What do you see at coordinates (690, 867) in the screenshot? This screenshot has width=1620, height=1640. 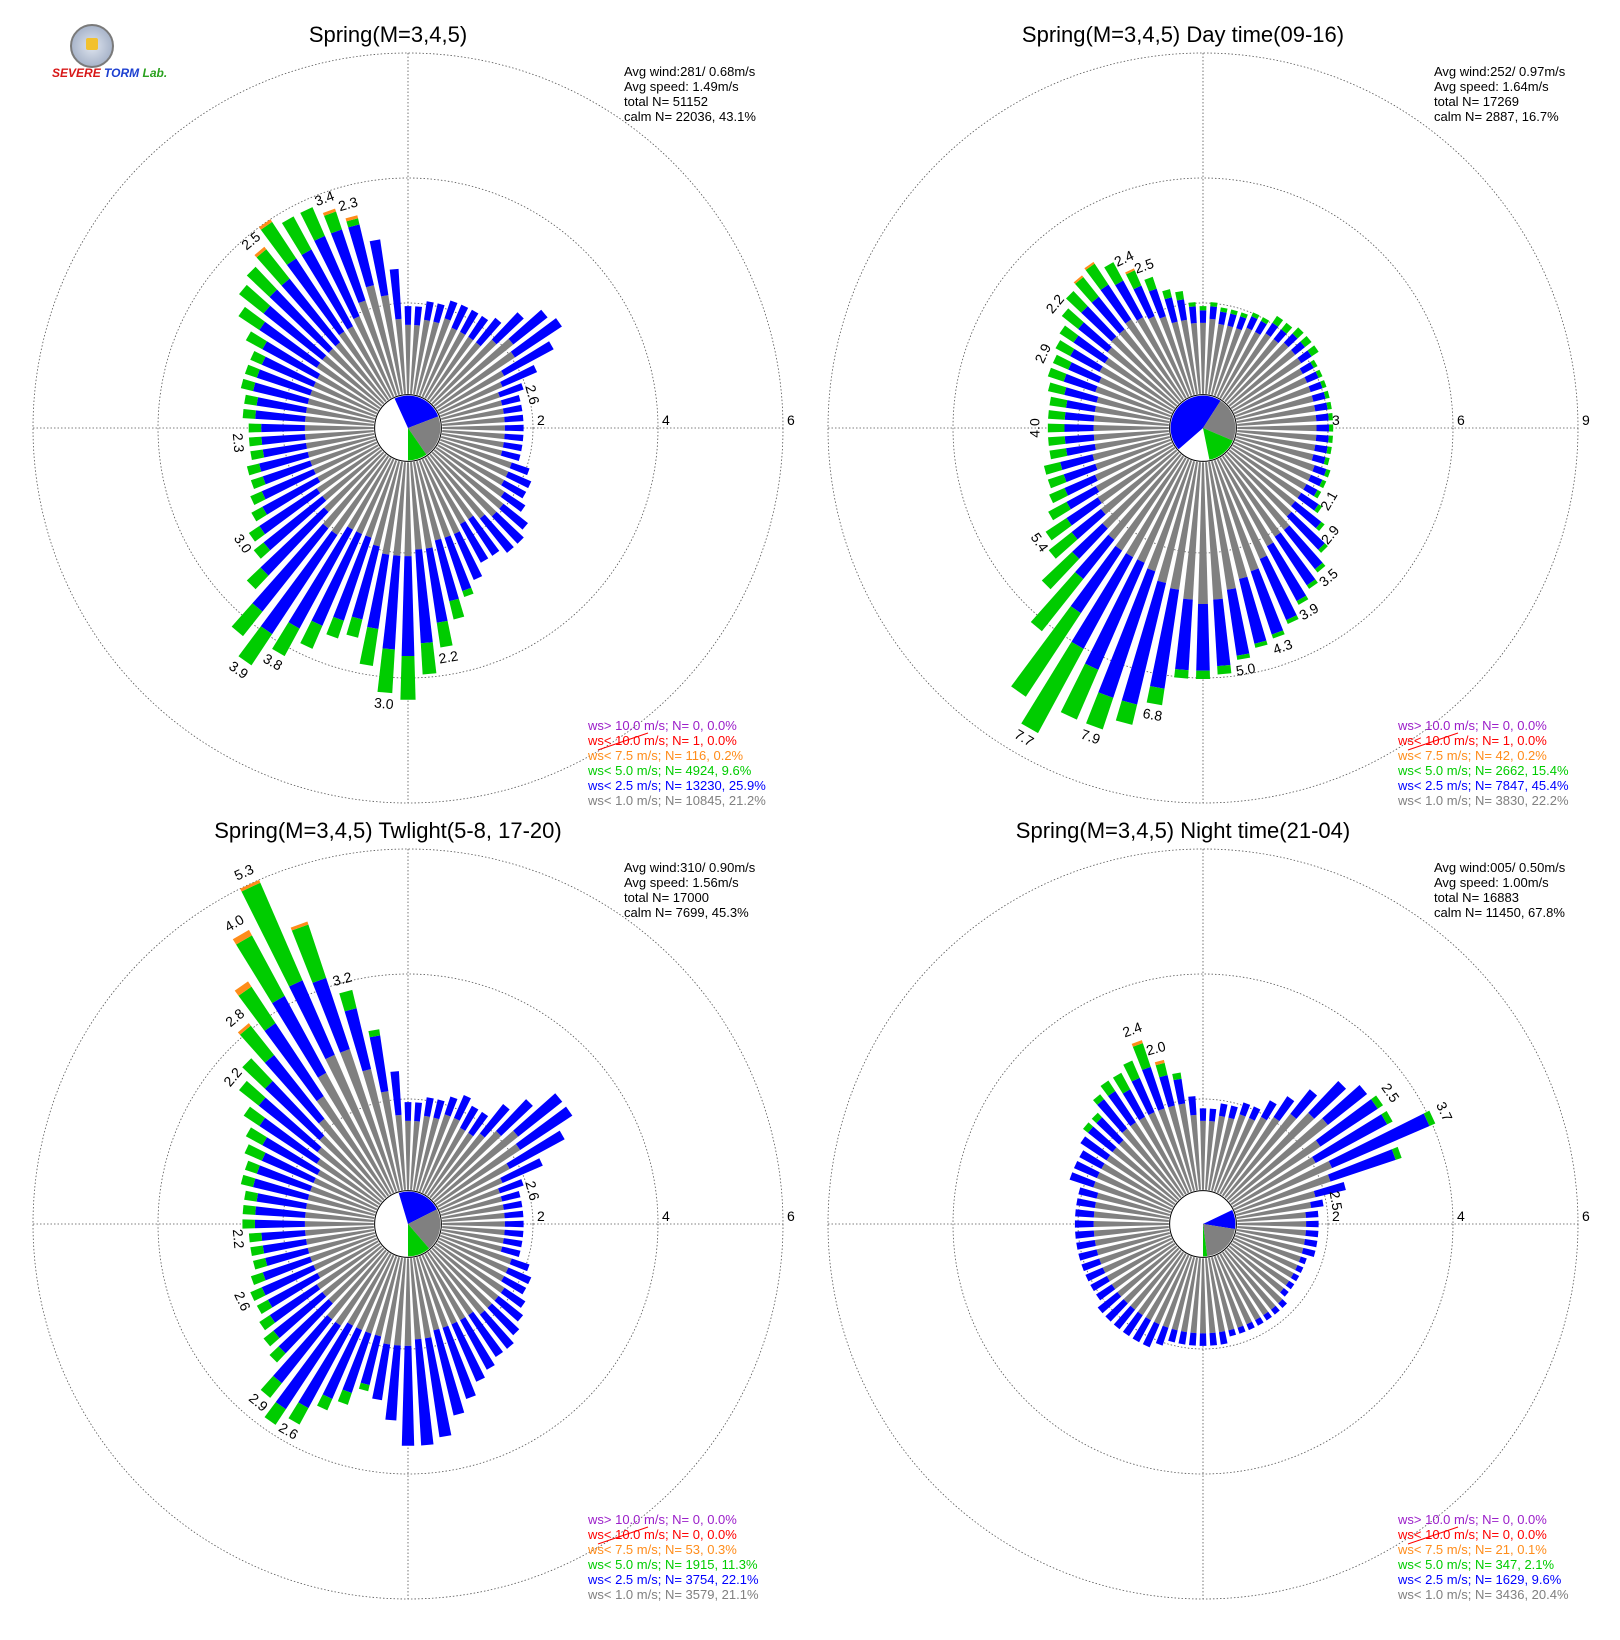 I see `stats-line: Avg wind:310/ 0.90m/s` at bounding box center [690, 867].